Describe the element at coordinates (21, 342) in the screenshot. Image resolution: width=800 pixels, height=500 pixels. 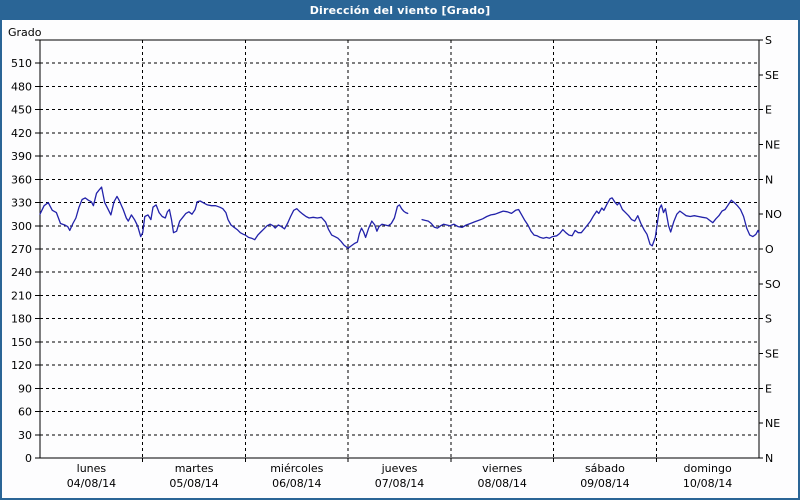
I see `y-axis-tick-label: 150` at that location.